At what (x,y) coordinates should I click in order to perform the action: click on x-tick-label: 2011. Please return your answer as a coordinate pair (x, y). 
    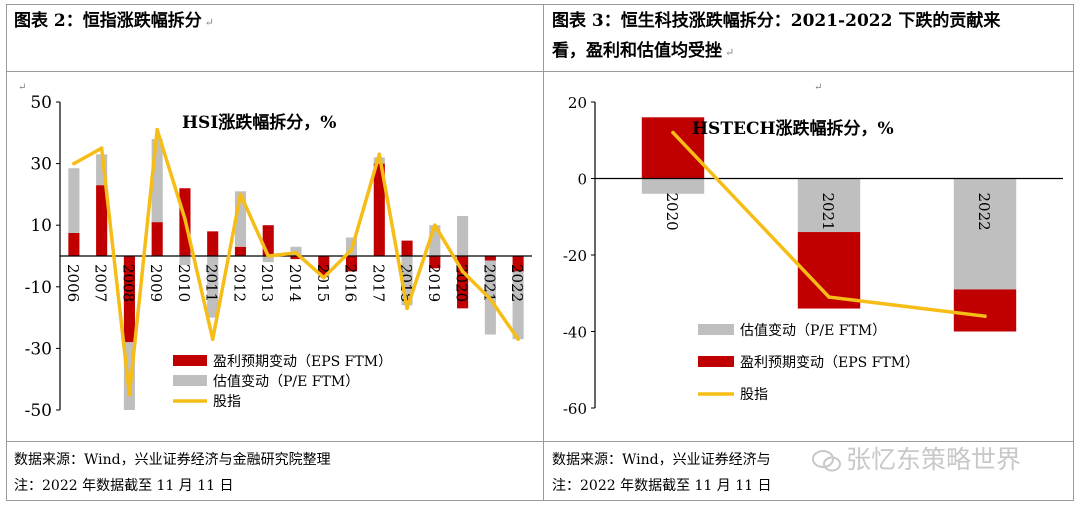
    Looking at the image, I should click on (212, 283).